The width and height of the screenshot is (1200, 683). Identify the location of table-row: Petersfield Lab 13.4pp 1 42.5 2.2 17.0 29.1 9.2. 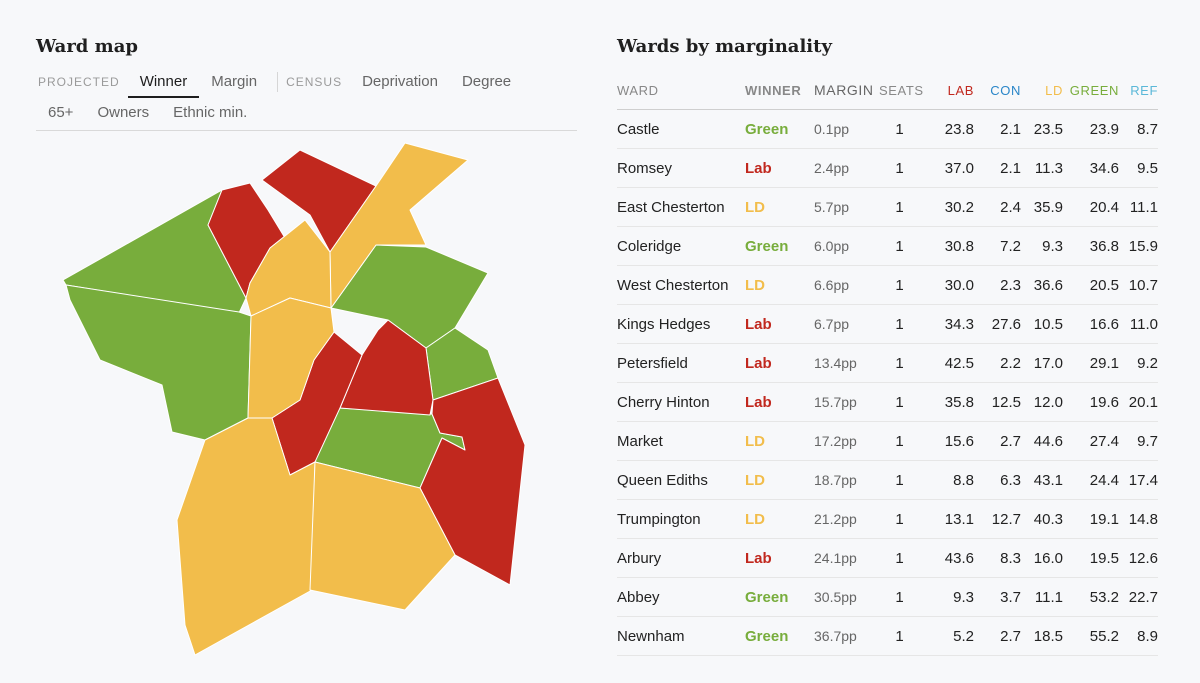
(887, 363).